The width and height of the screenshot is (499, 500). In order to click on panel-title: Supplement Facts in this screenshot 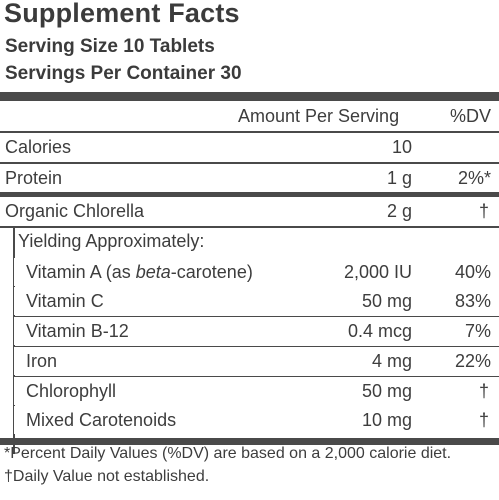, I will do `click(122, 14)`.